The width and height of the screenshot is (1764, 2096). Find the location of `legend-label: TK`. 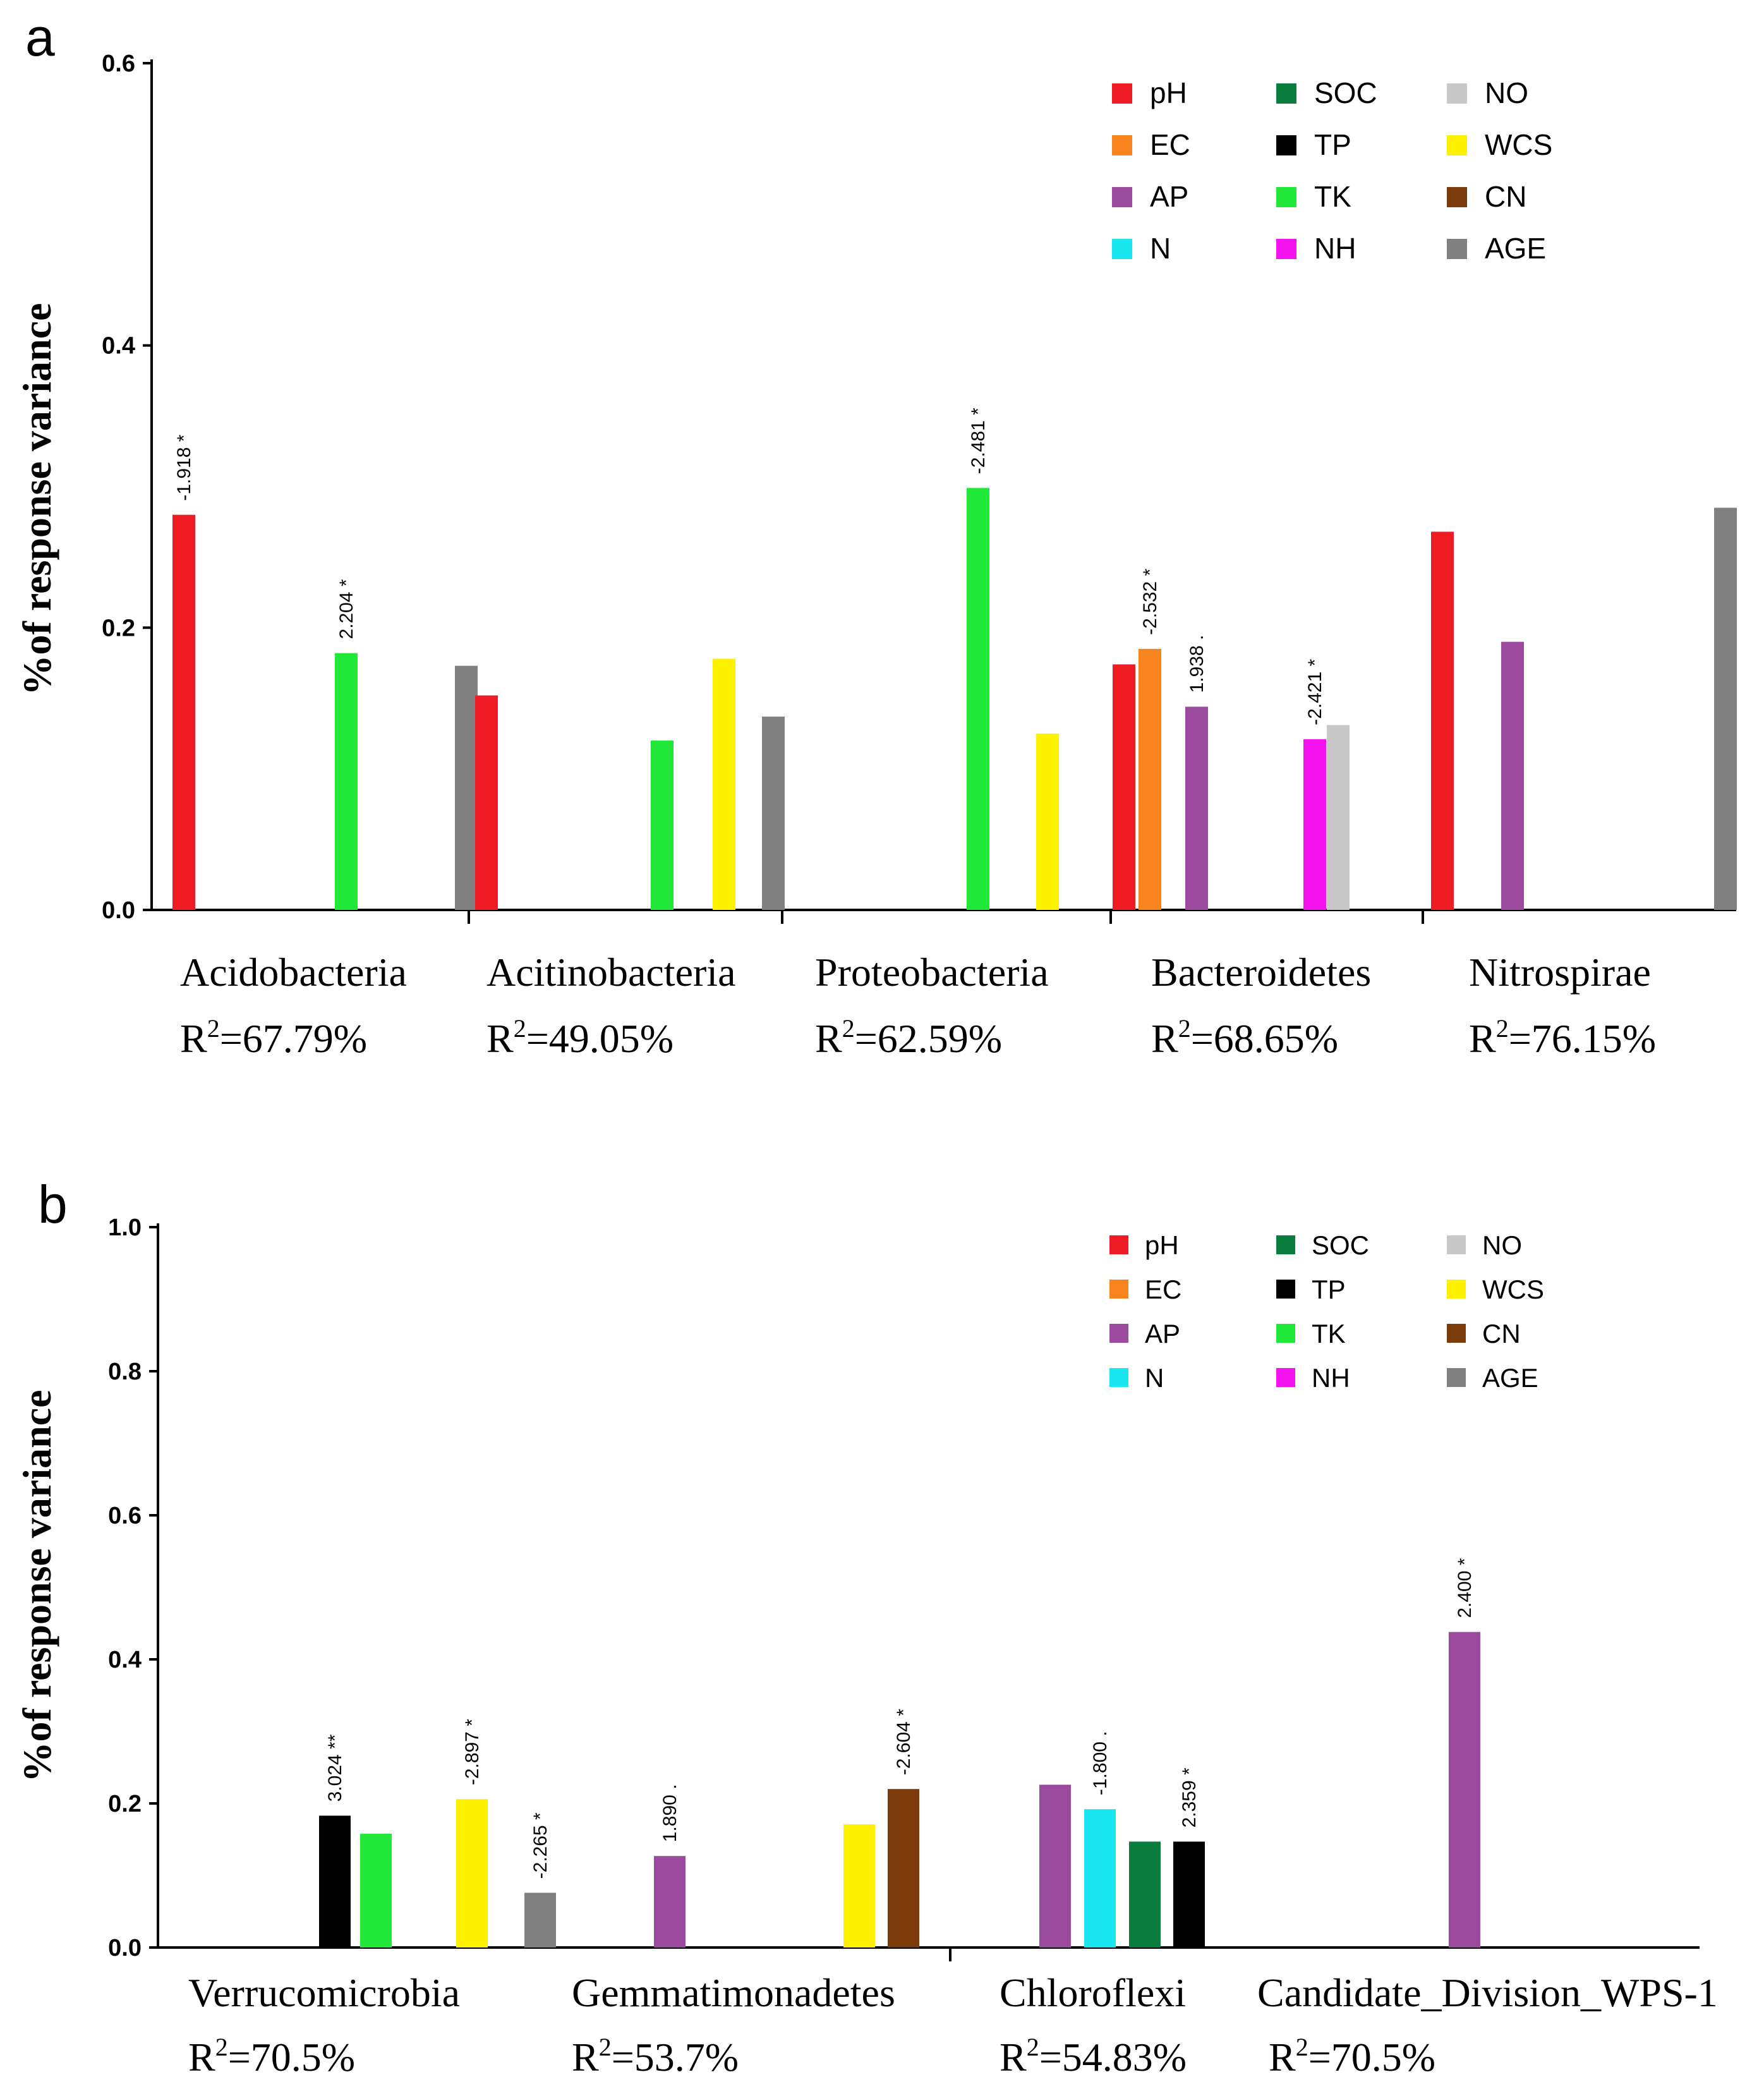

legend-label: TK is located at coordinates (1332, 196).